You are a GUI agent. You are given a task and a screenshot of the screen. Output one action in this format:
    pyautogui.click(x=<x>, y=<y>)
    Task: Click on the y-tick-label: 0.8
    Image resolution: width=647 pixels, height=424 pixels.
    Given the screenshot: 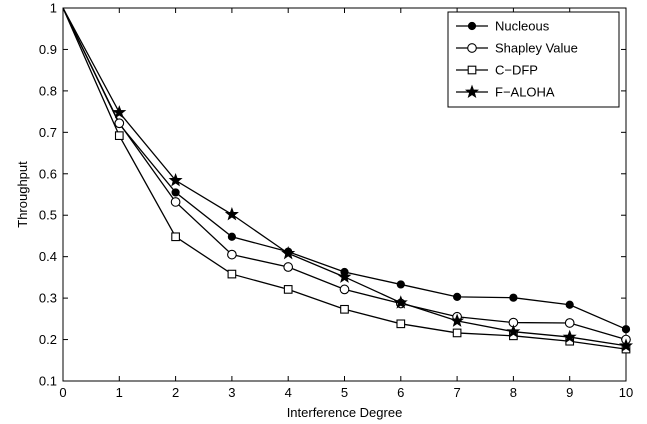 What is the action you would take?
    pyautogui.click(x=48, y=90)
    